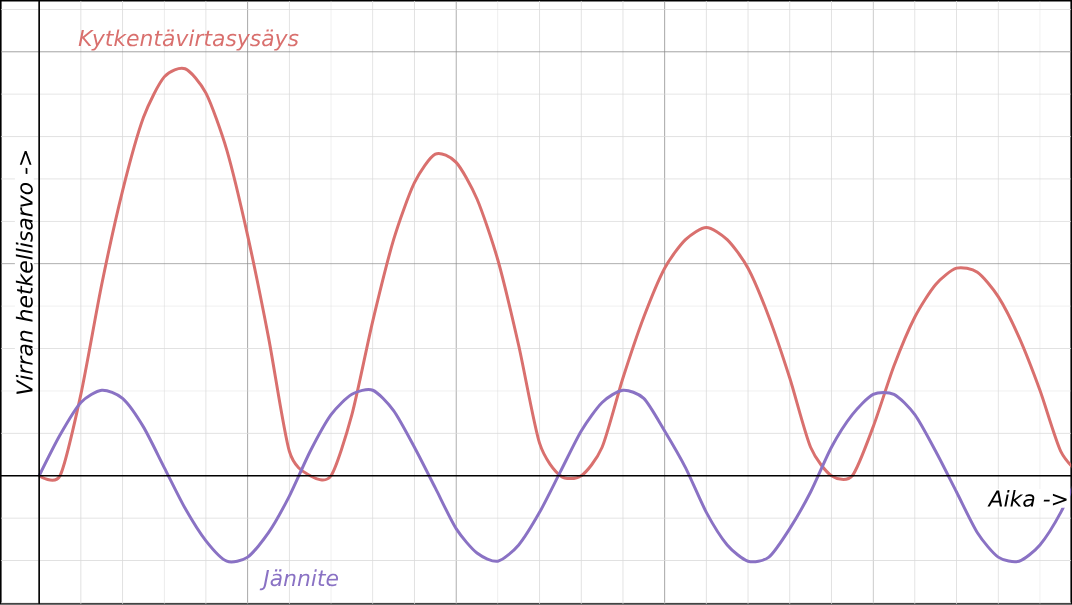 The height and width of the screenshot is (605, 1072). I want to click on x-axis-title: Aika ->, so click(1027, 498).